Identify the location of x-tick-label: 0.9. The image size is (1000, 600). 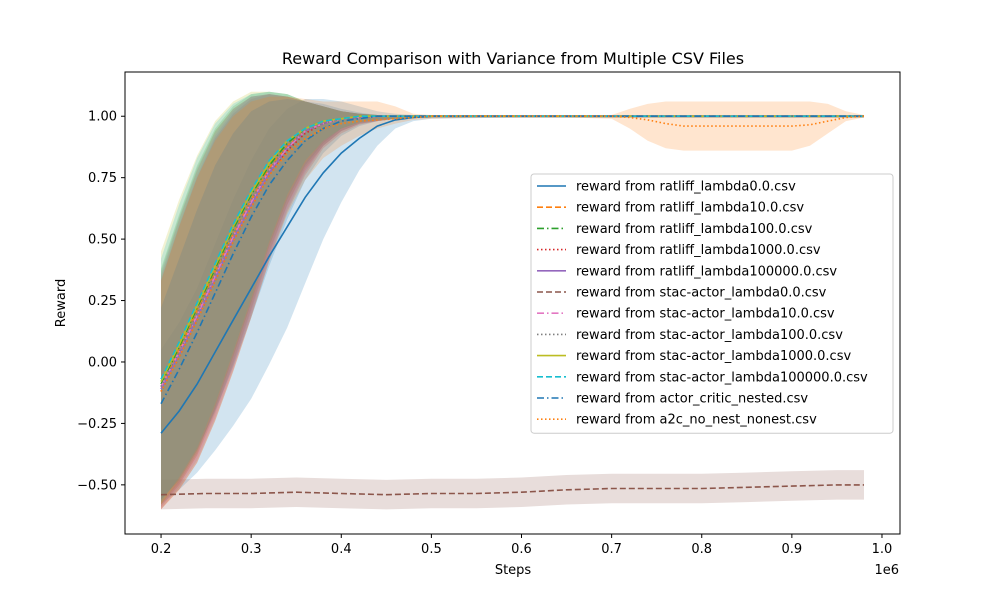
(792, 549).